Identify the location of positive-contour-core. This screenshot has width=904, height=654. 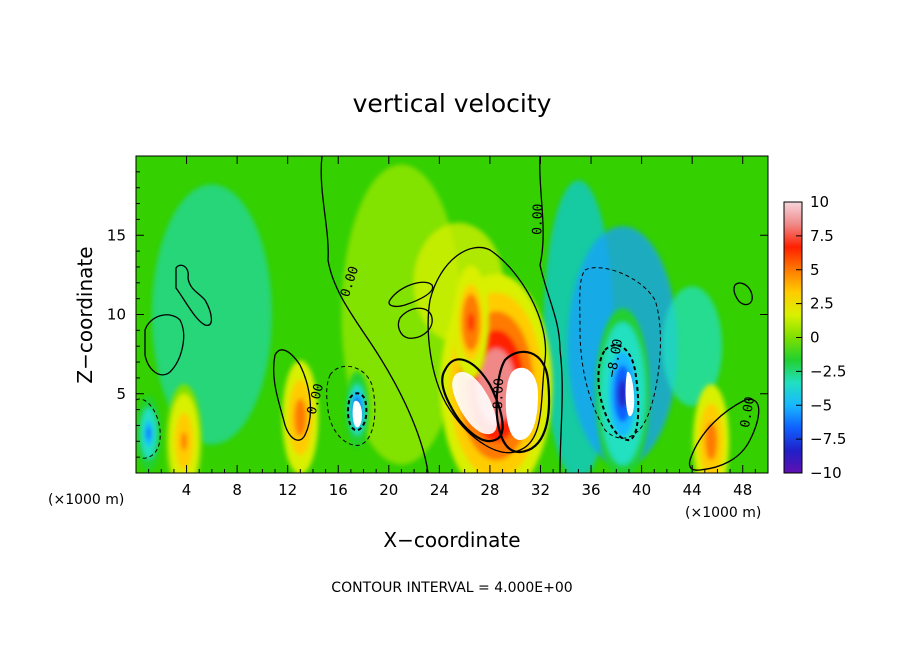
(487, 350).